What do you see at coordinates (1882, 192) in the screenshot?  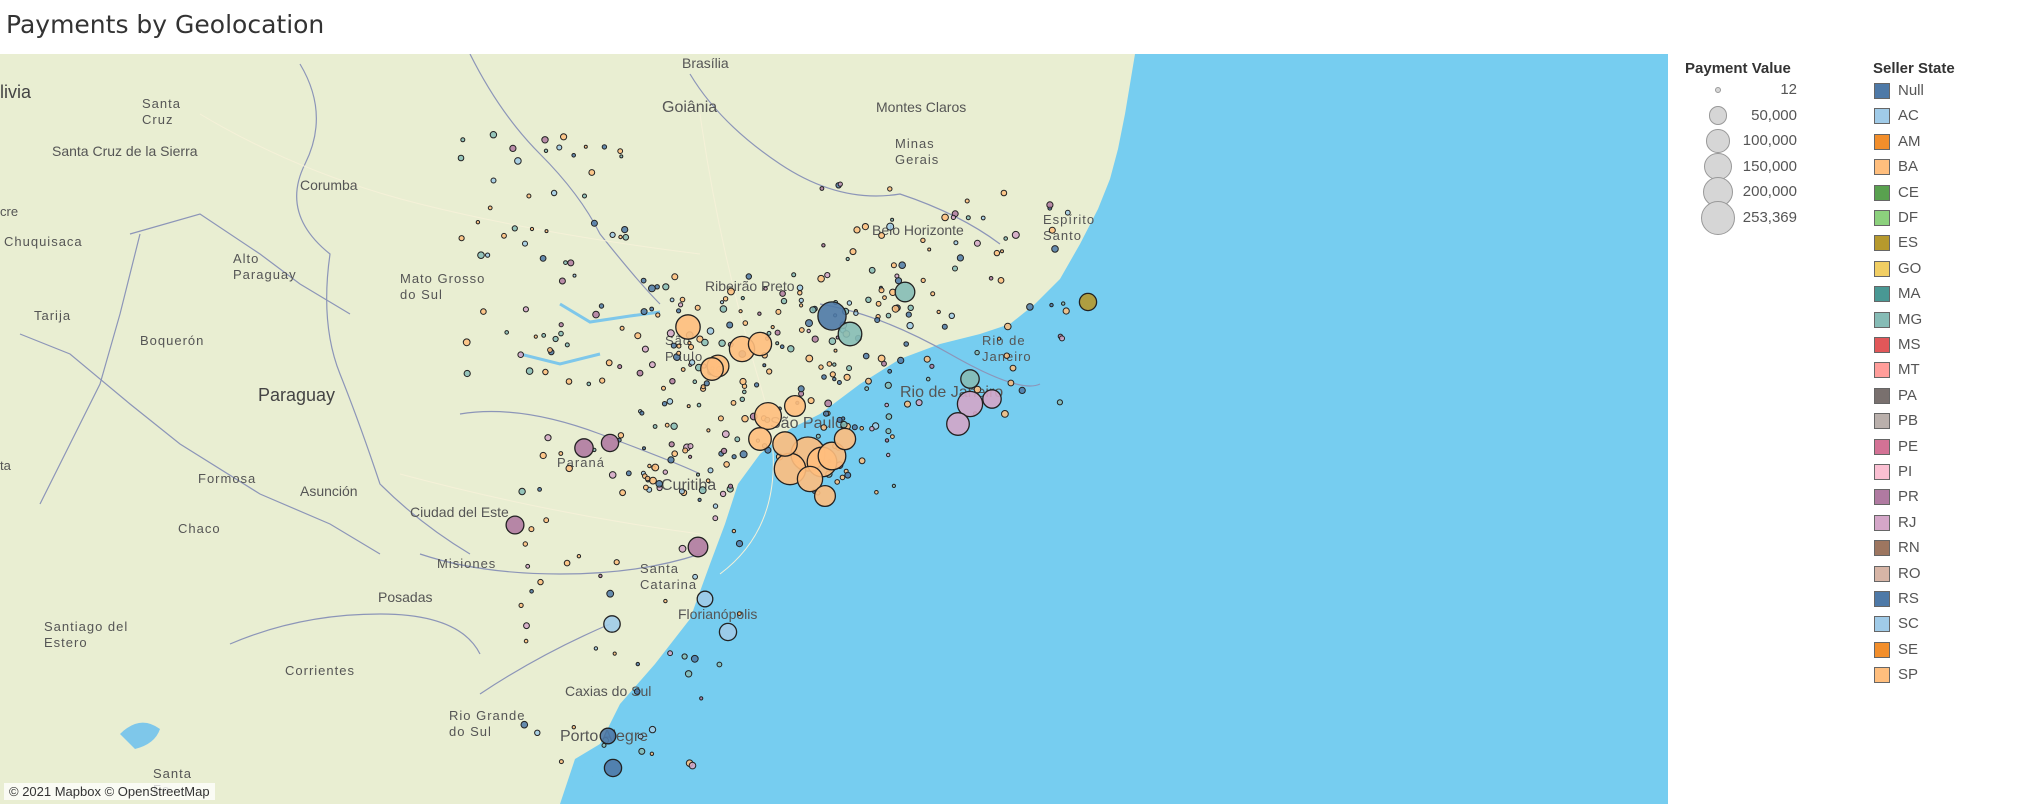 I see `legend-swatch-ce` at bounding box center [1882, 192].